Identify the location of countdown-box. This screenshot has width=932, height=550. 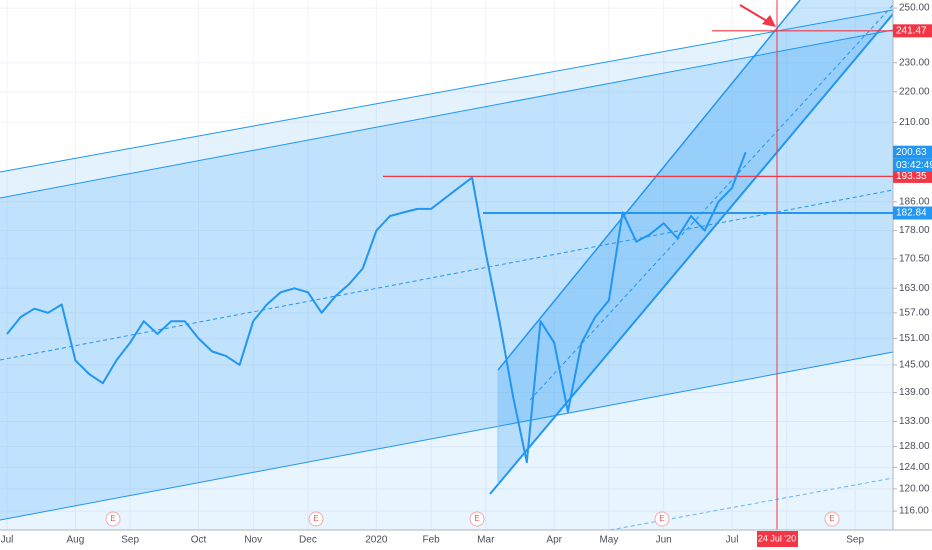
(912, 165).